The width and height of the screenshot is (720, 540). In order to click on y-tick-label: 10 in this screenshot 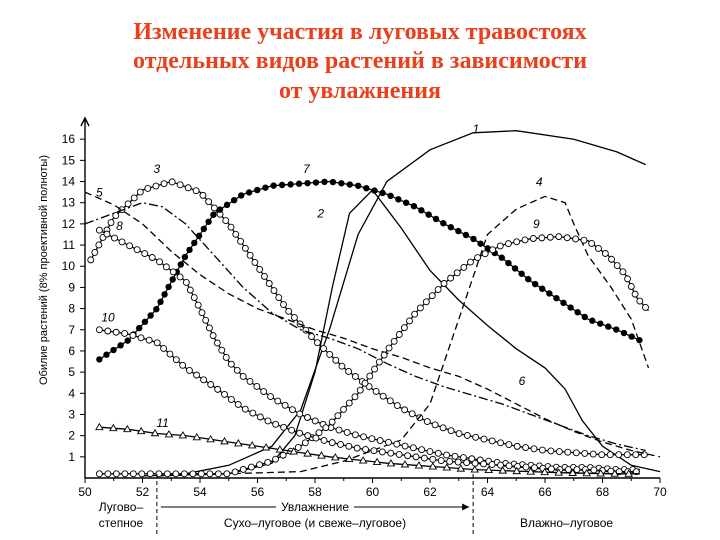, I will do `click(69, 266)`.